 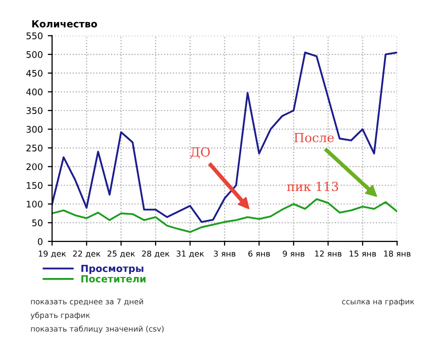 I want to click on x-tick-label: 22 дек, so click(x=86, y=254).